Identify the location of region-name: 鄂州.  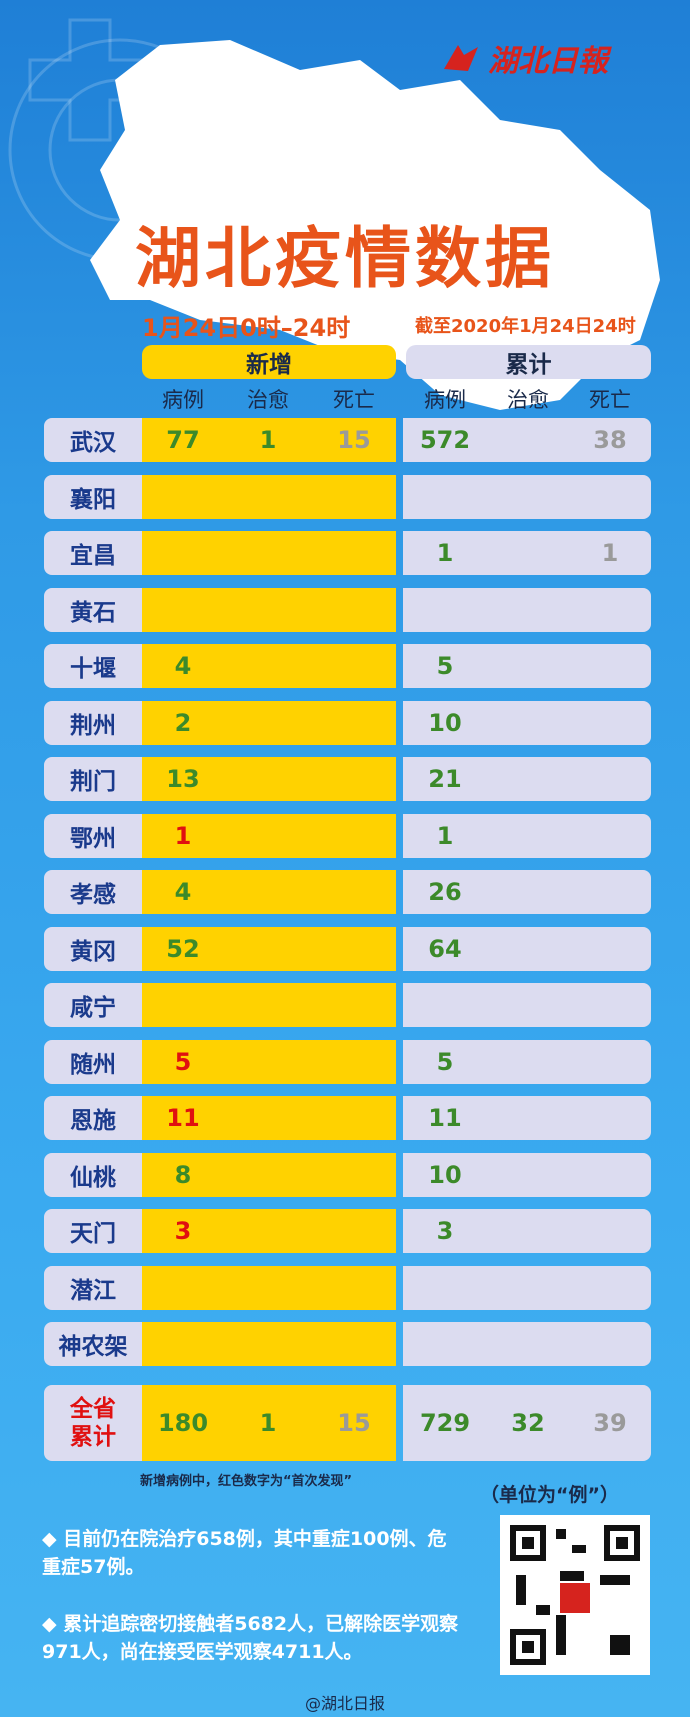
(93, 838).